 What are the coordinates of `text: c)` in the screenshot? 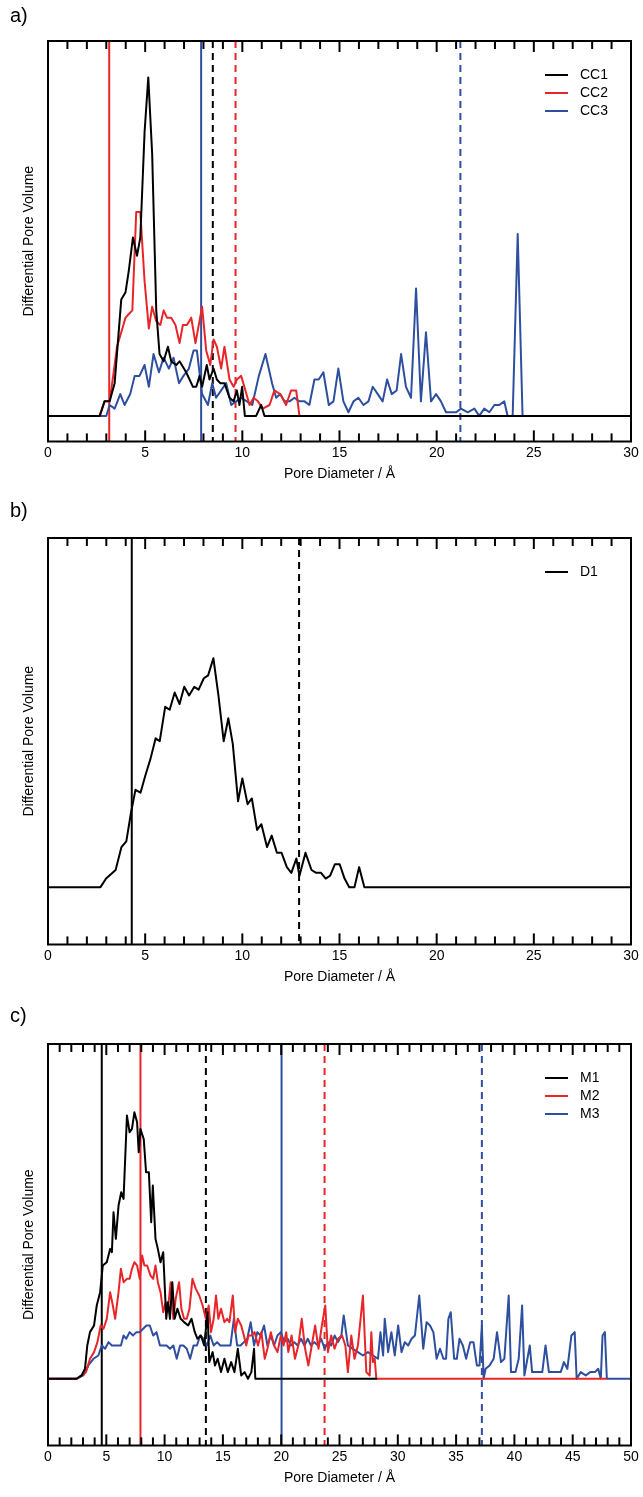 It's located at (18, 1014).